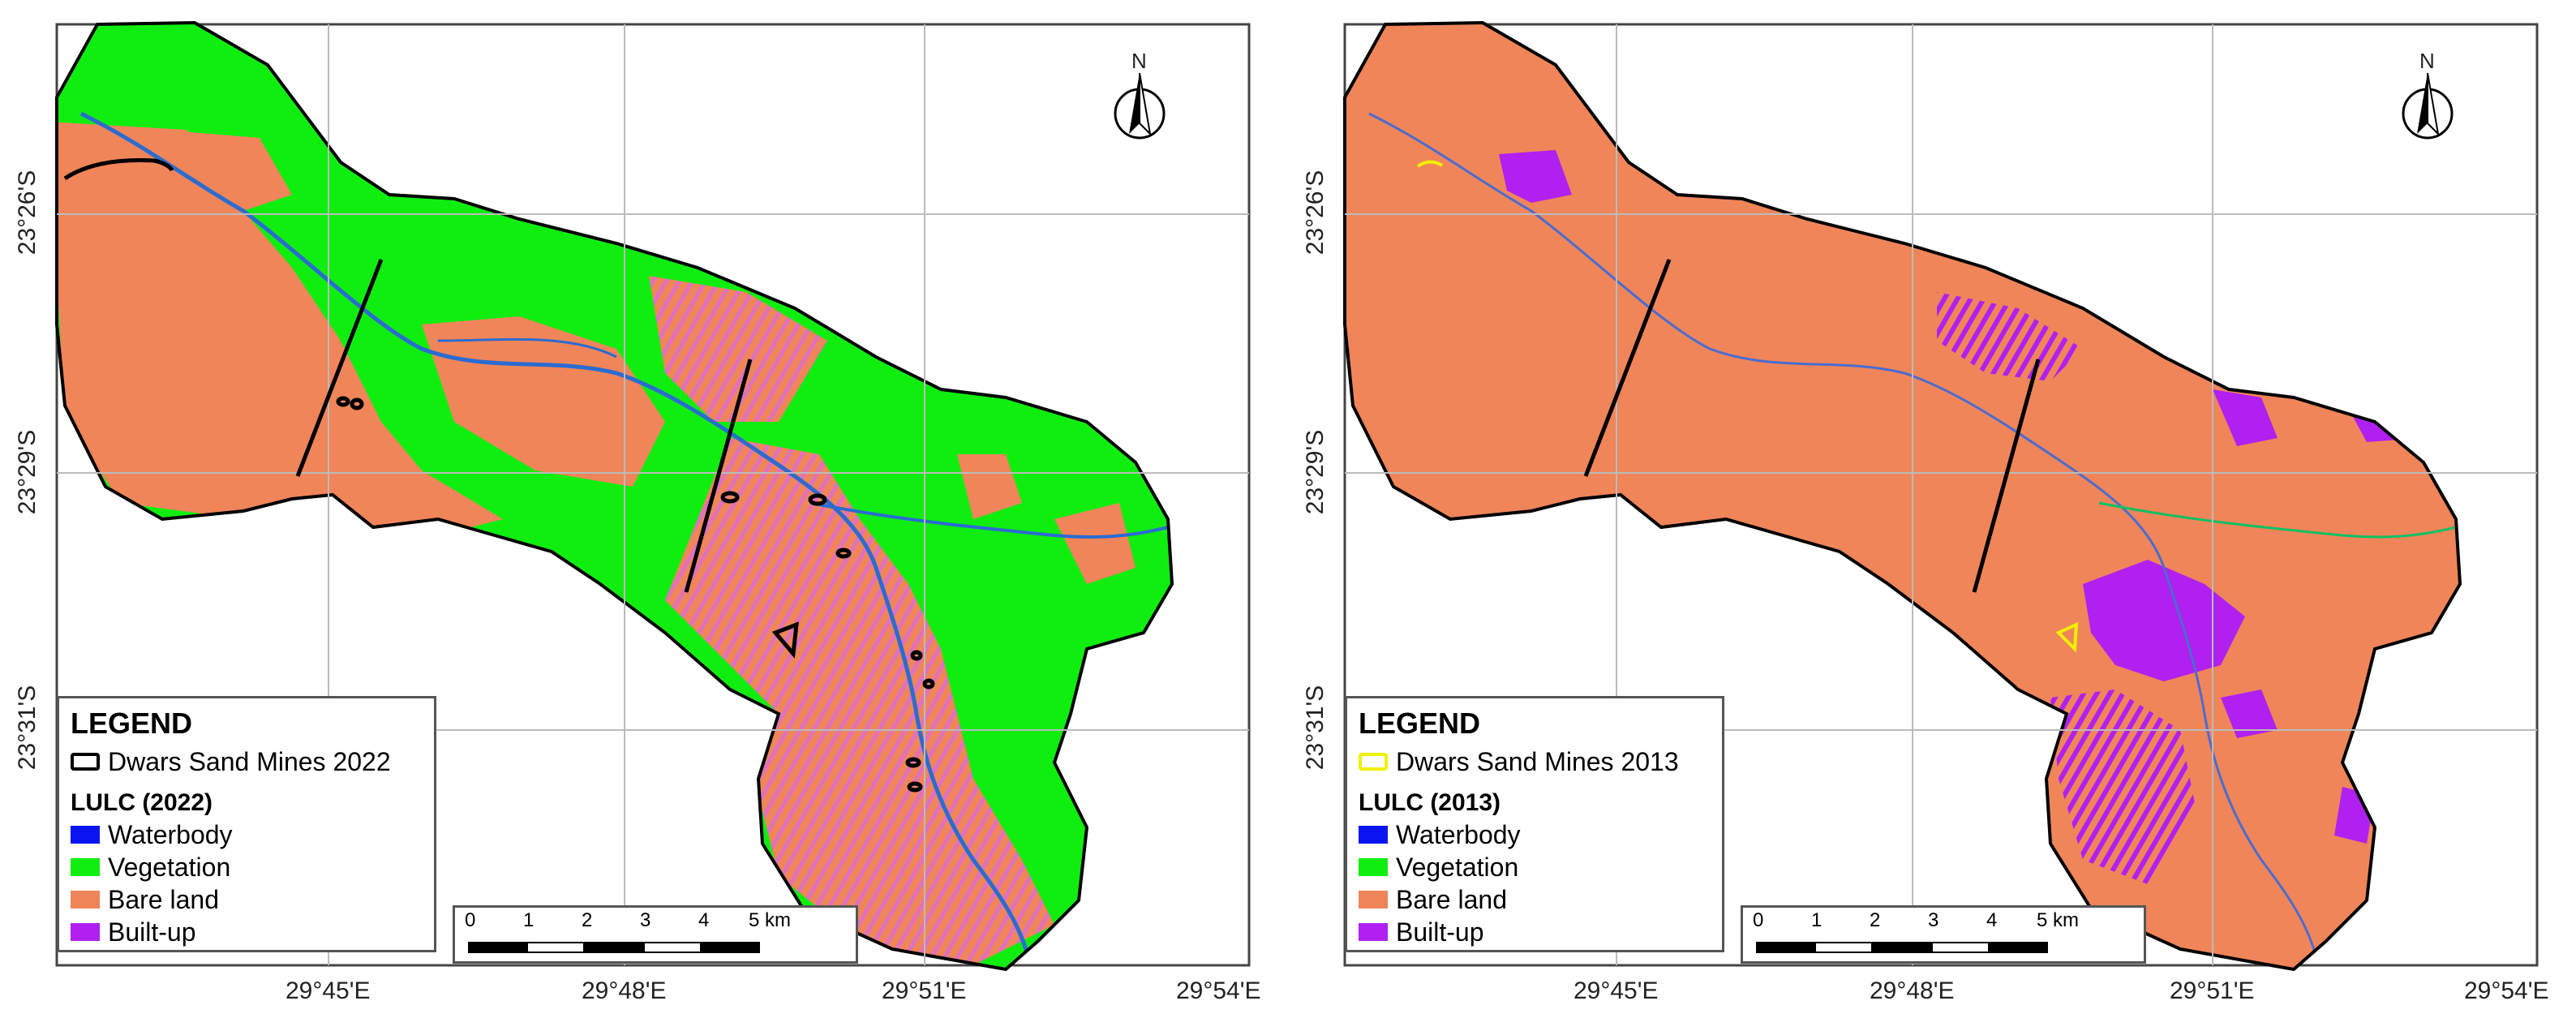 Image resolution: width=2576 pixels, height=1031 pixels. Describe the element at coordinates (655, 934) in the screenshot. I see `scale-bar-2022: 0 1 2 3 4 5 km` at that location.